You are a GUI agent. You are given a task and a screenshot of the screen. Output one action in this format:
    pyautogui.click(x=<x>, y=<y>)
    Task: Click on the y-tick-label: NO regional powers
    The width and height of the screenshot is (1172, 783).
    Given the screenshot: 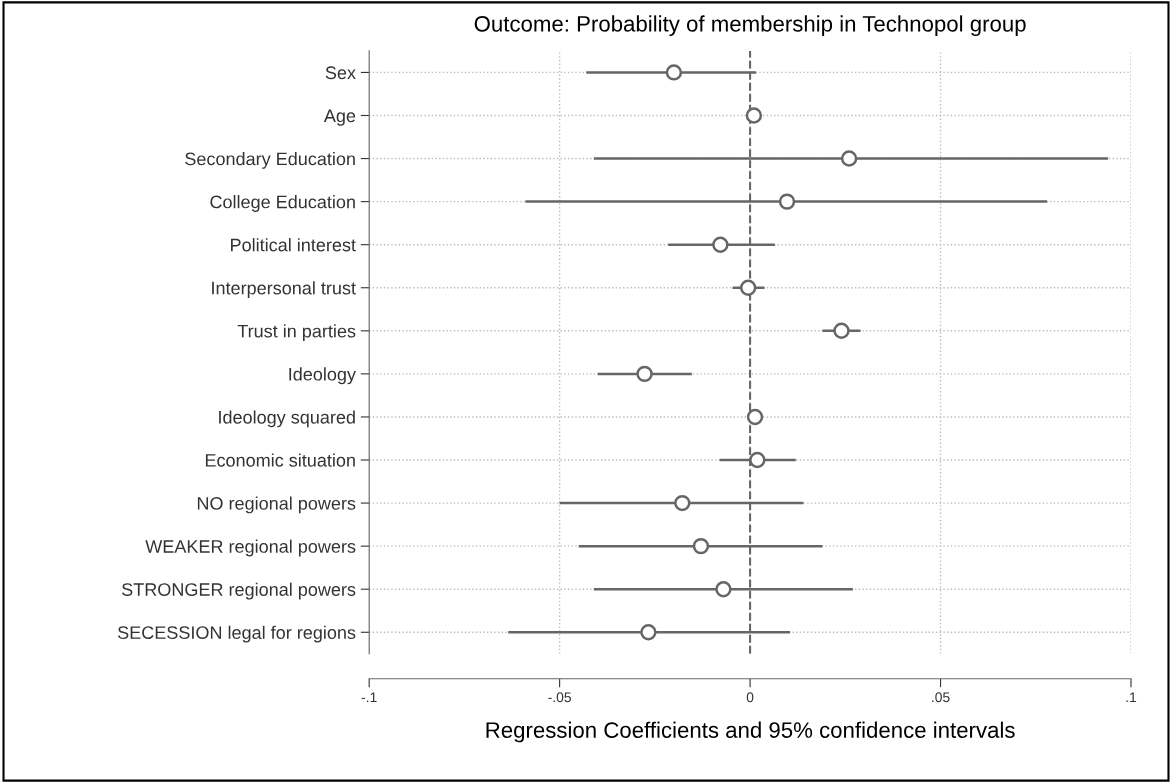 What is the action you would take?
    pyautogui.click(x=276, y=505)
    